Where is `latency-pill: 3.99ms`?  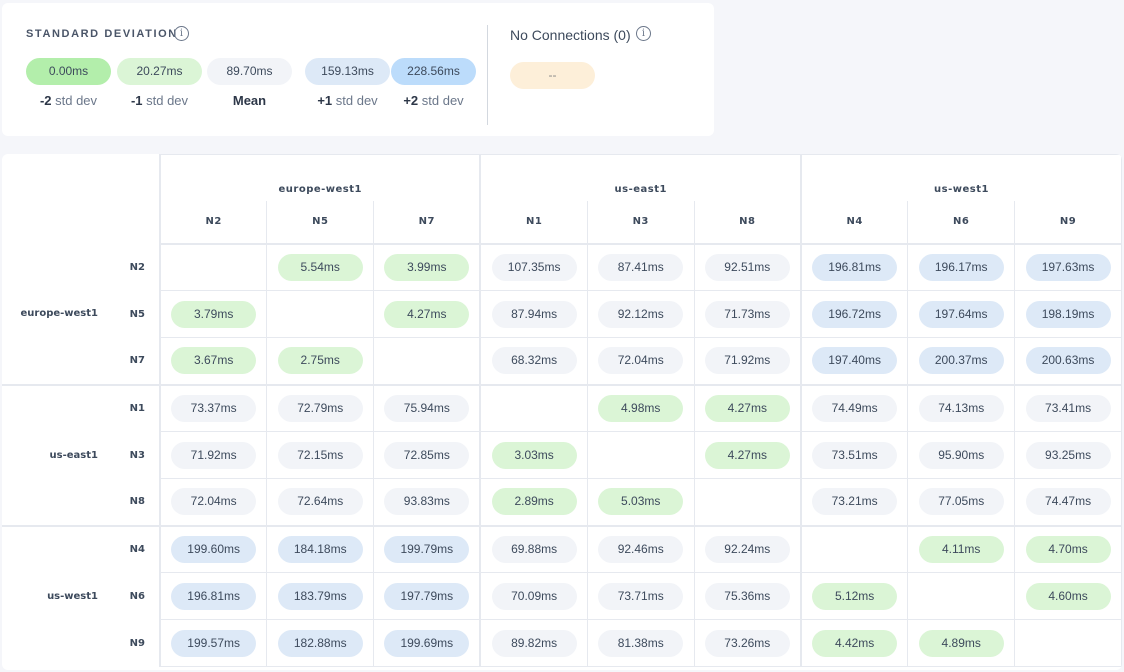
latency-pill: 3.99ms is located at coordinates (427, 267).